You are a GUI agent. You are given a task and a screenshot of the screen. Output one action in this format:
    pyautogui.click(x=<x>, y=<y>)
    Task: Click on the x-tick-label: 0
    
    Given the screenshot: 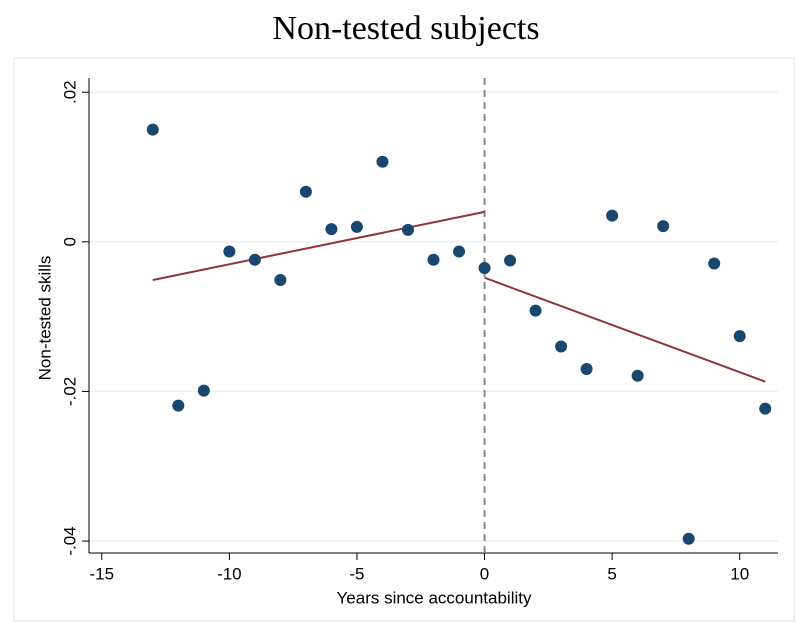 What is the action you would take?
    pyautogui.click(x=484, y=573)
    